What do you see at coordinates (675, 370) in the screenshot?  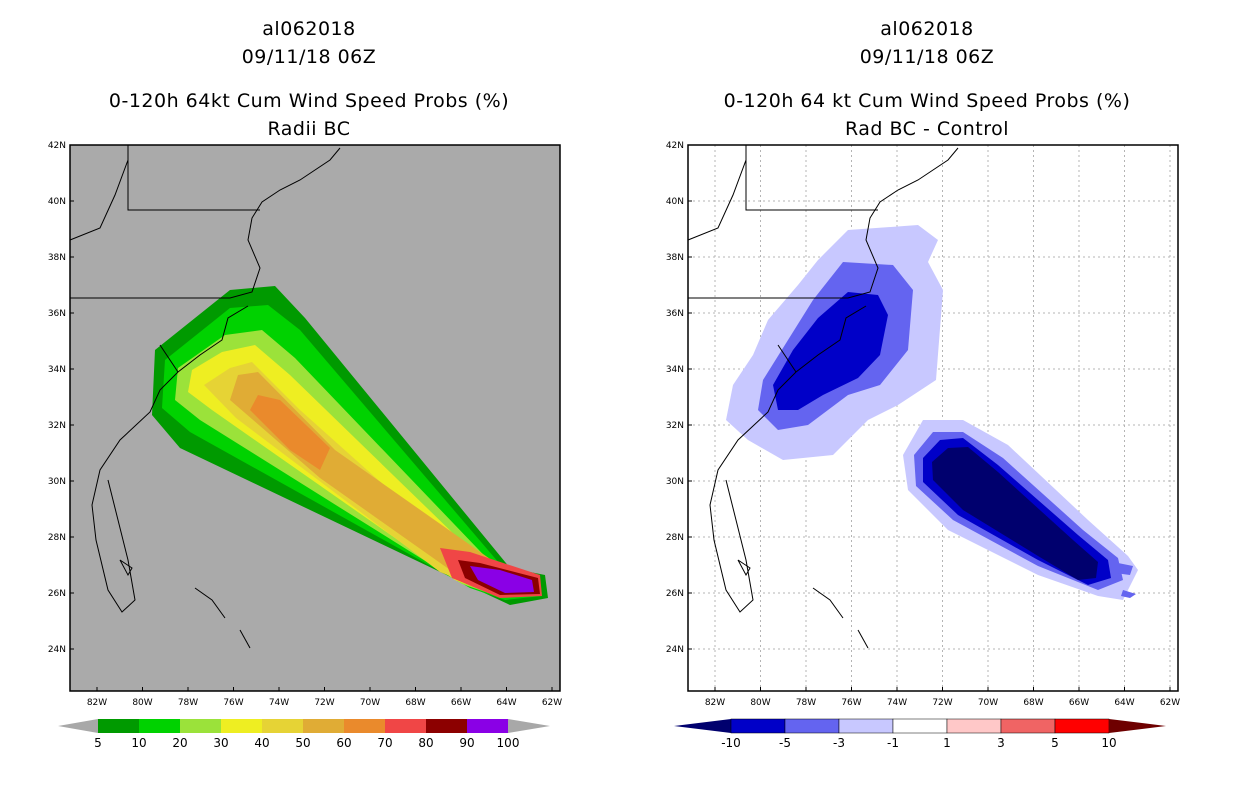 I see `right-lat-label: 34N` at bounding box center [675, 370].